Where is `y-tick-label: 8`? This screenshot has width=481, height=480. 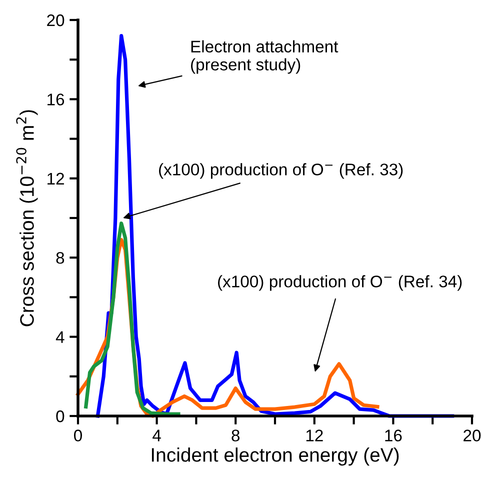
y-tick-label: 8 is located at coordinates (60, 258).